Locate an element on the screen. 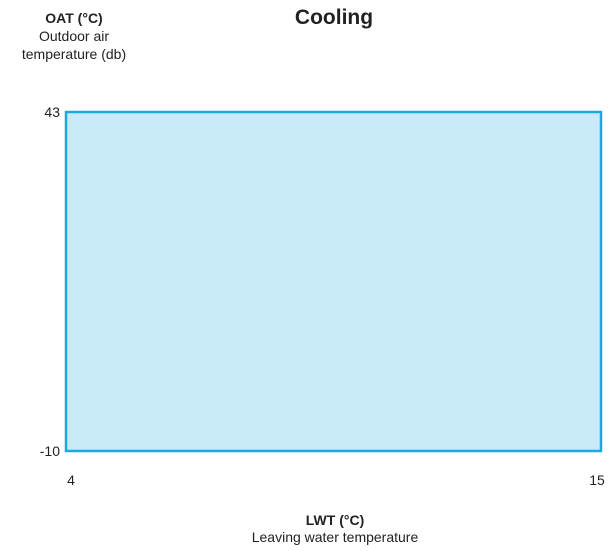 This screenshot has height=551, width=609. x-tick-label: 4 is located at coordinates (71, 480).